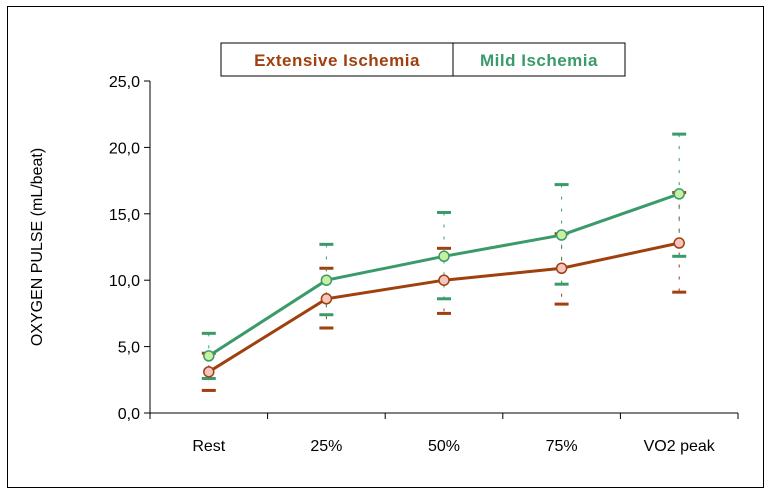  I want to click on y-tick-label: 25,0, so click(124, 82).